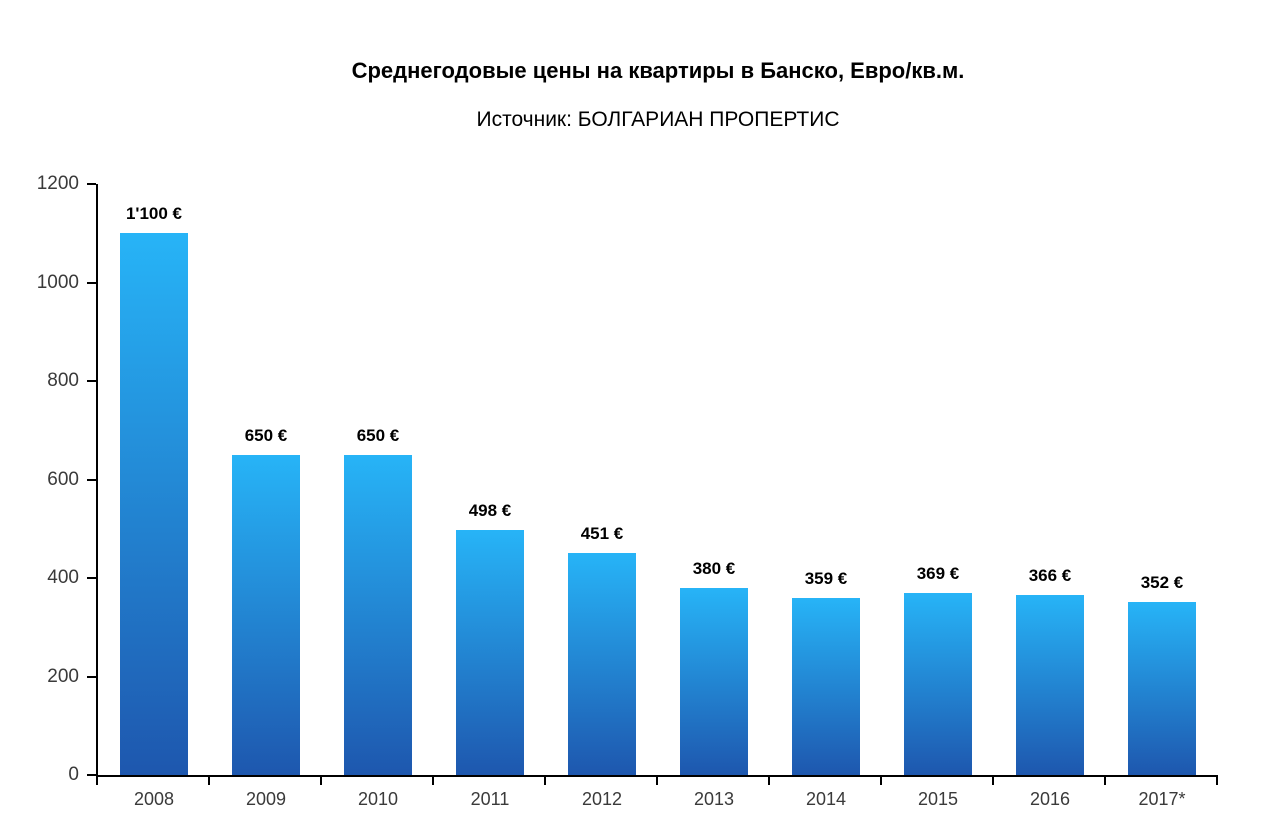  What do you see at coordinates (1162, 582) in the screenshot?
I see `bar-value-label: 352 €` at bounding box center [1162, 582].